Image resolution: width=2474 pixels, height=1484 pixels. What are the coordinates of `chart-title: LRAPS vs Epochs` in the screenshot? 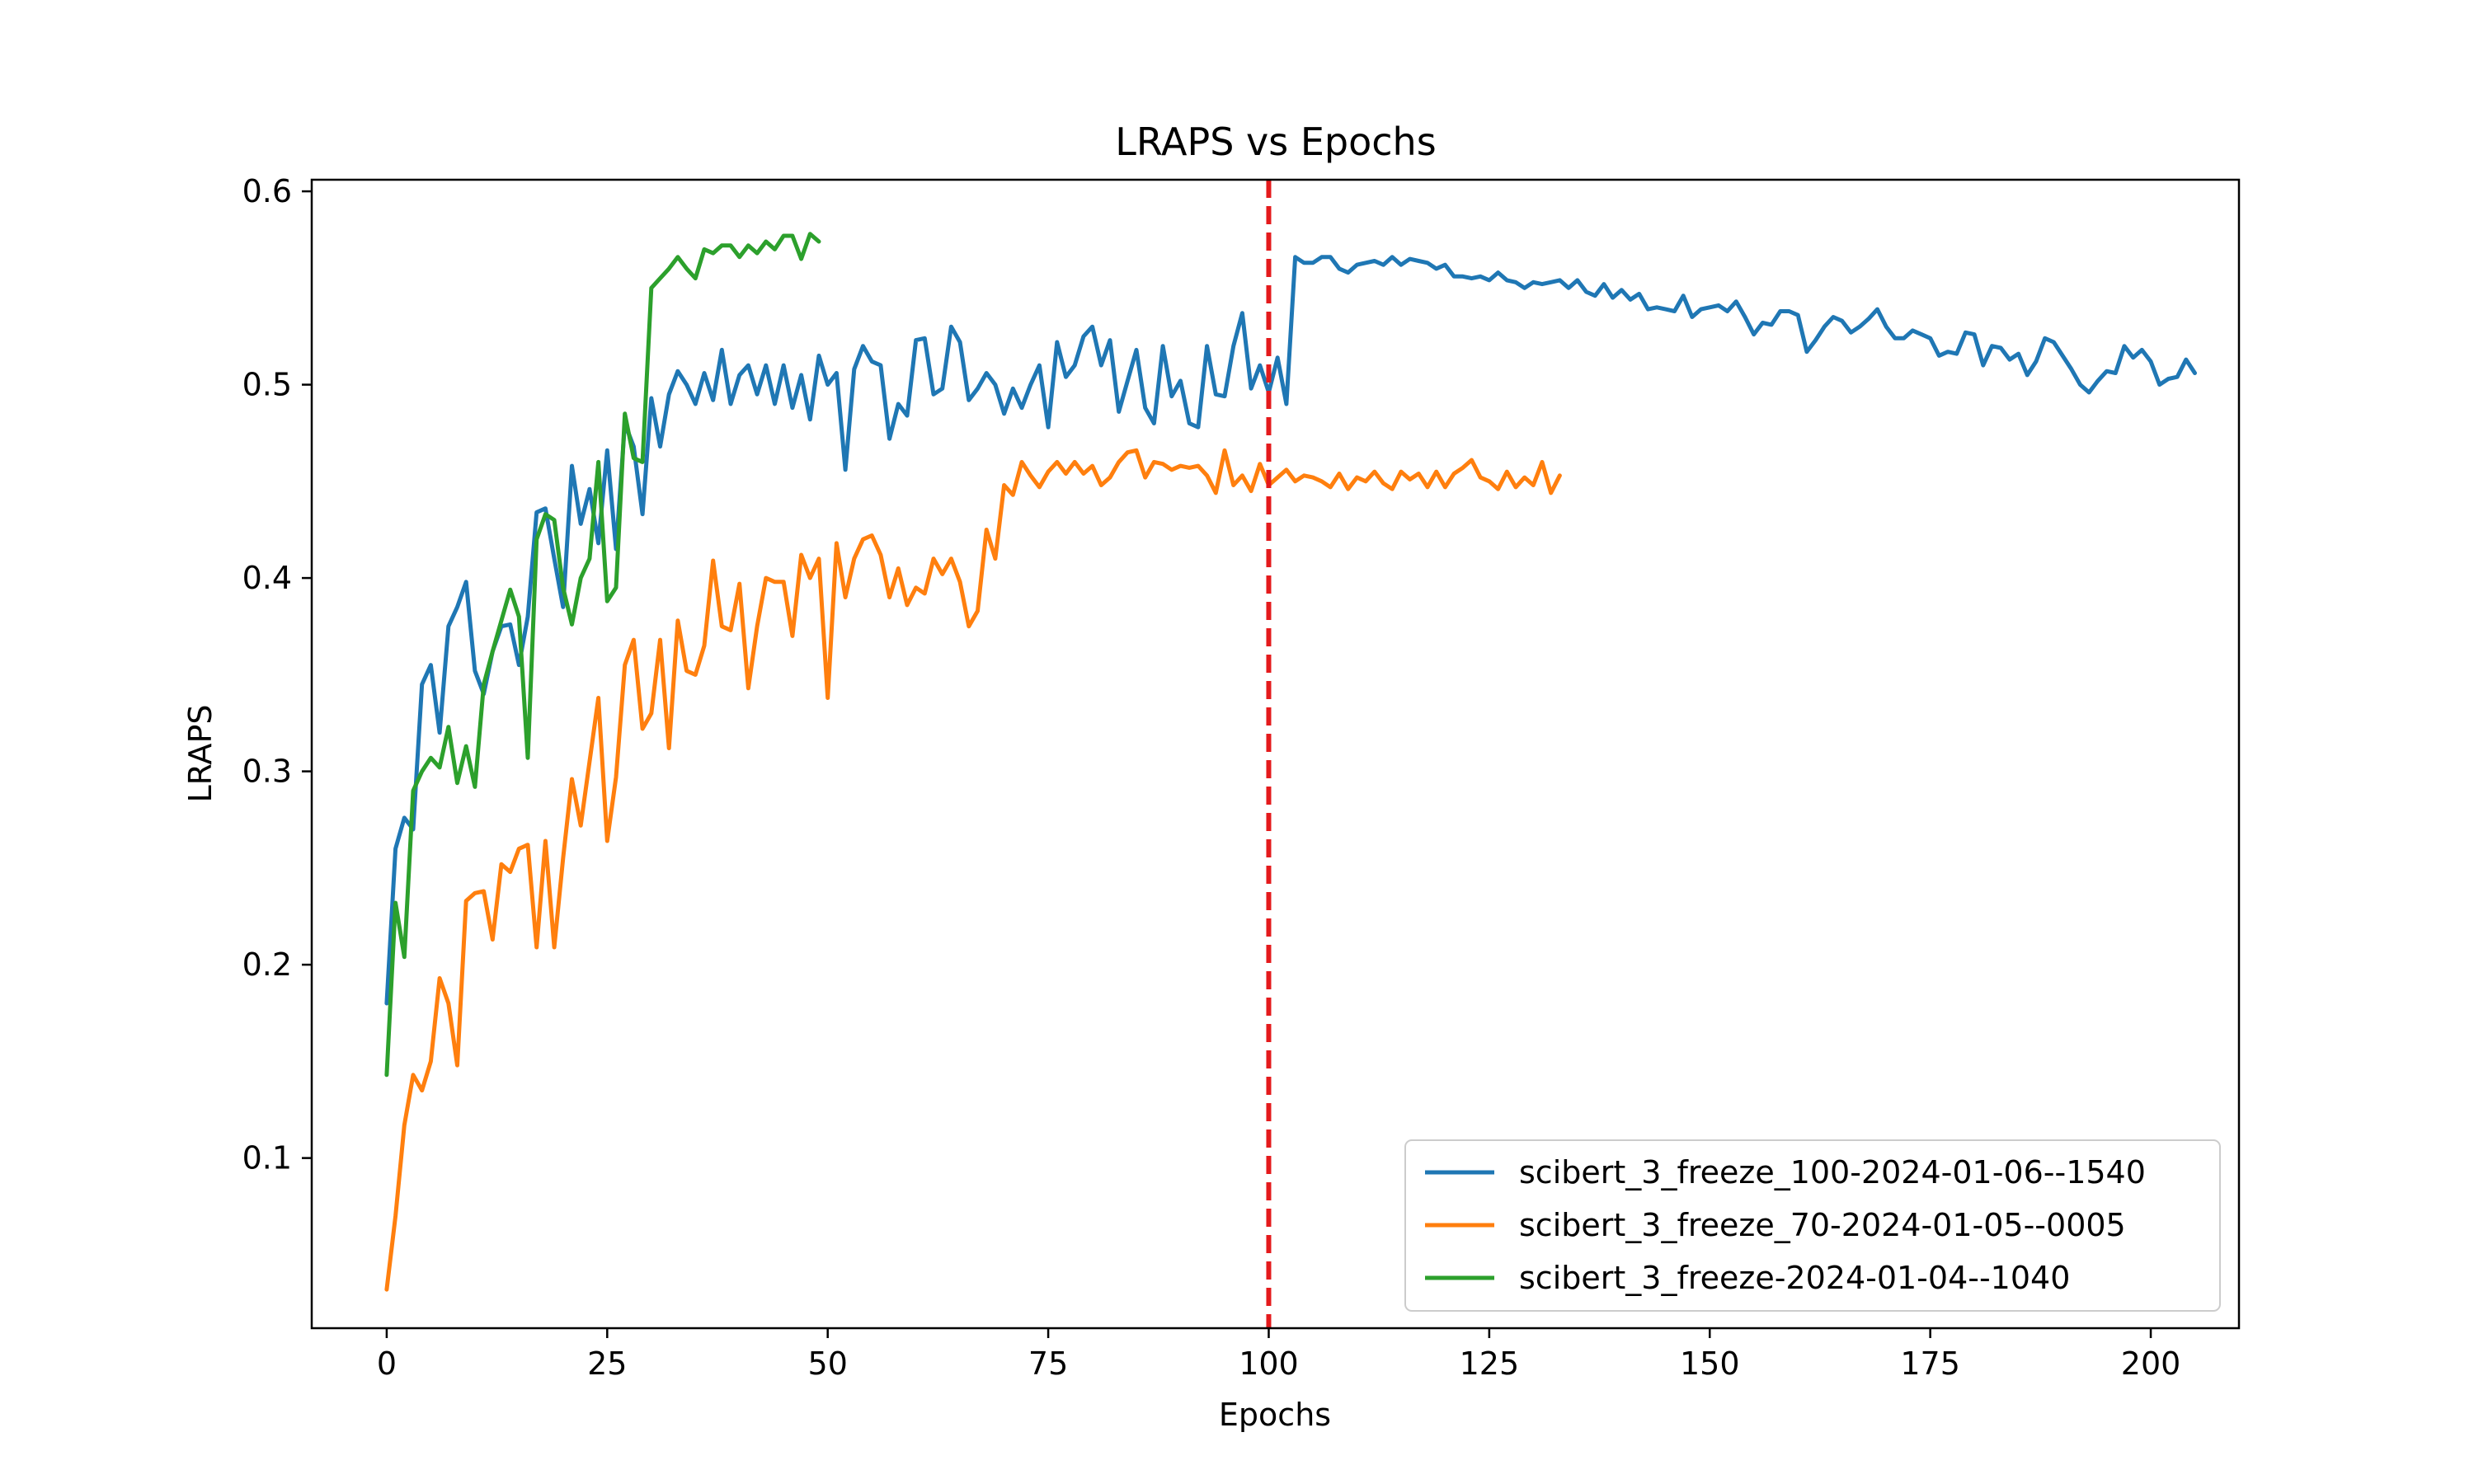 It's located at (1275, 142).